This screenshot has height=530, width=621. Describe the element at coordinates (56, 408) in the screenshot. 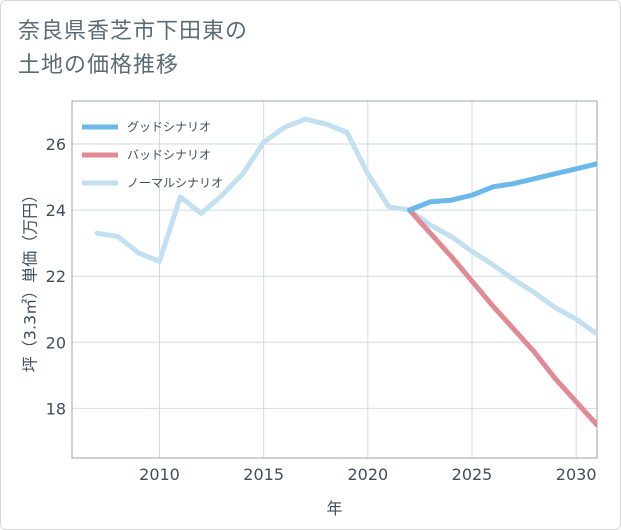

I see `y-tick-label: 18` at that location.